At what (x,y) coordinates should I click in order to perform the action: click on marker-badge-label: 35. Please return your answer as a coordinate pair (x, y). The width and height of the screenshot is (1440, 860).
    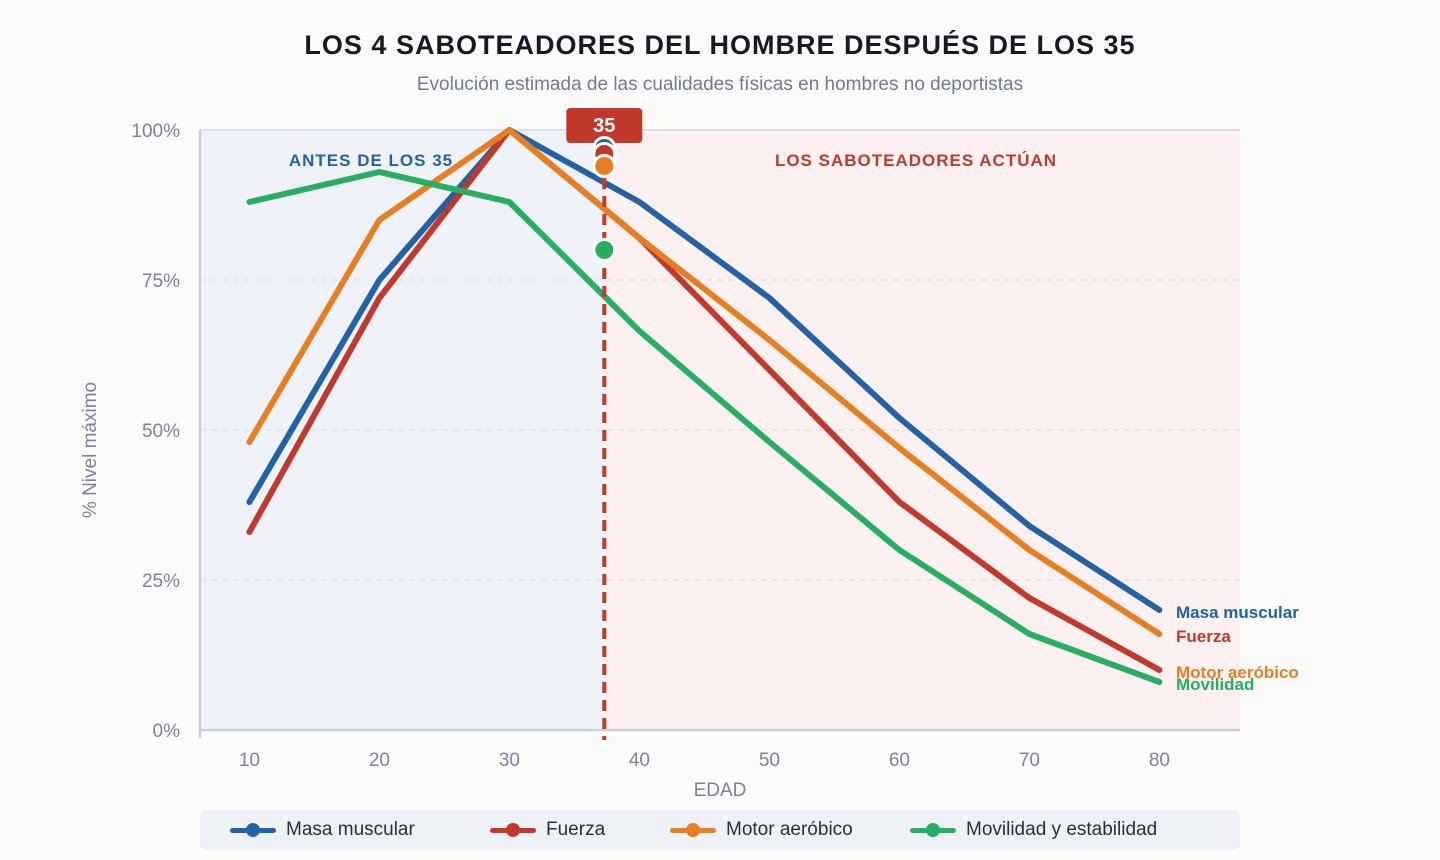
    Looking at the image, I should click on (604, 126).